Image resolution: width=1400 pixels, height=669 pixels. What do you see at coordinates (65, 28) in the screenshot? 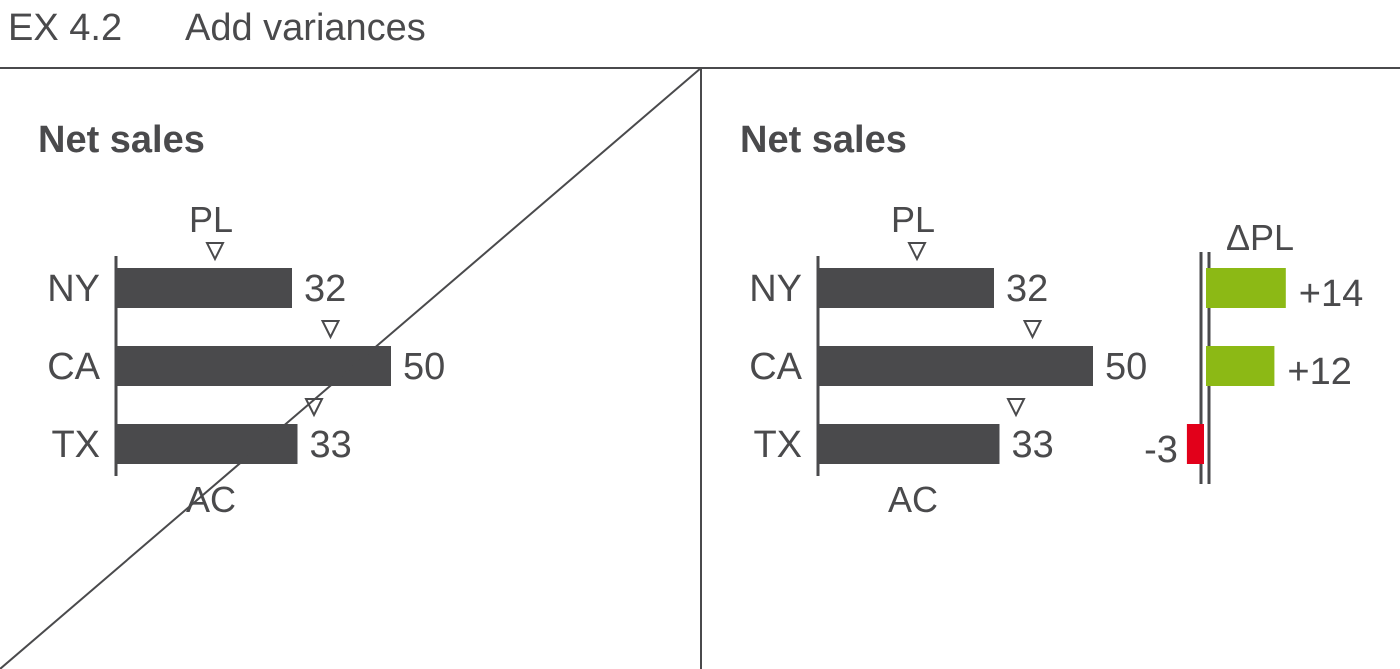
I see `exhibit-number: EX 4.2` at bounding box center [65, 28].